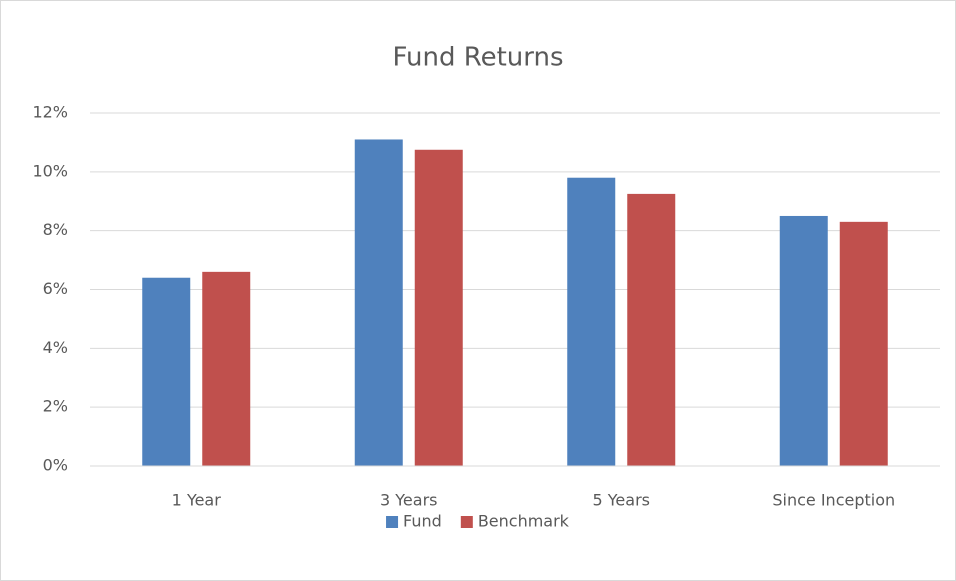 This screenshot has width=956, height=581. What do you see at coordinates (621, 500) in the screenshot?
I see `x-tick-label: 5 Years` at bounding box center [621, 500].